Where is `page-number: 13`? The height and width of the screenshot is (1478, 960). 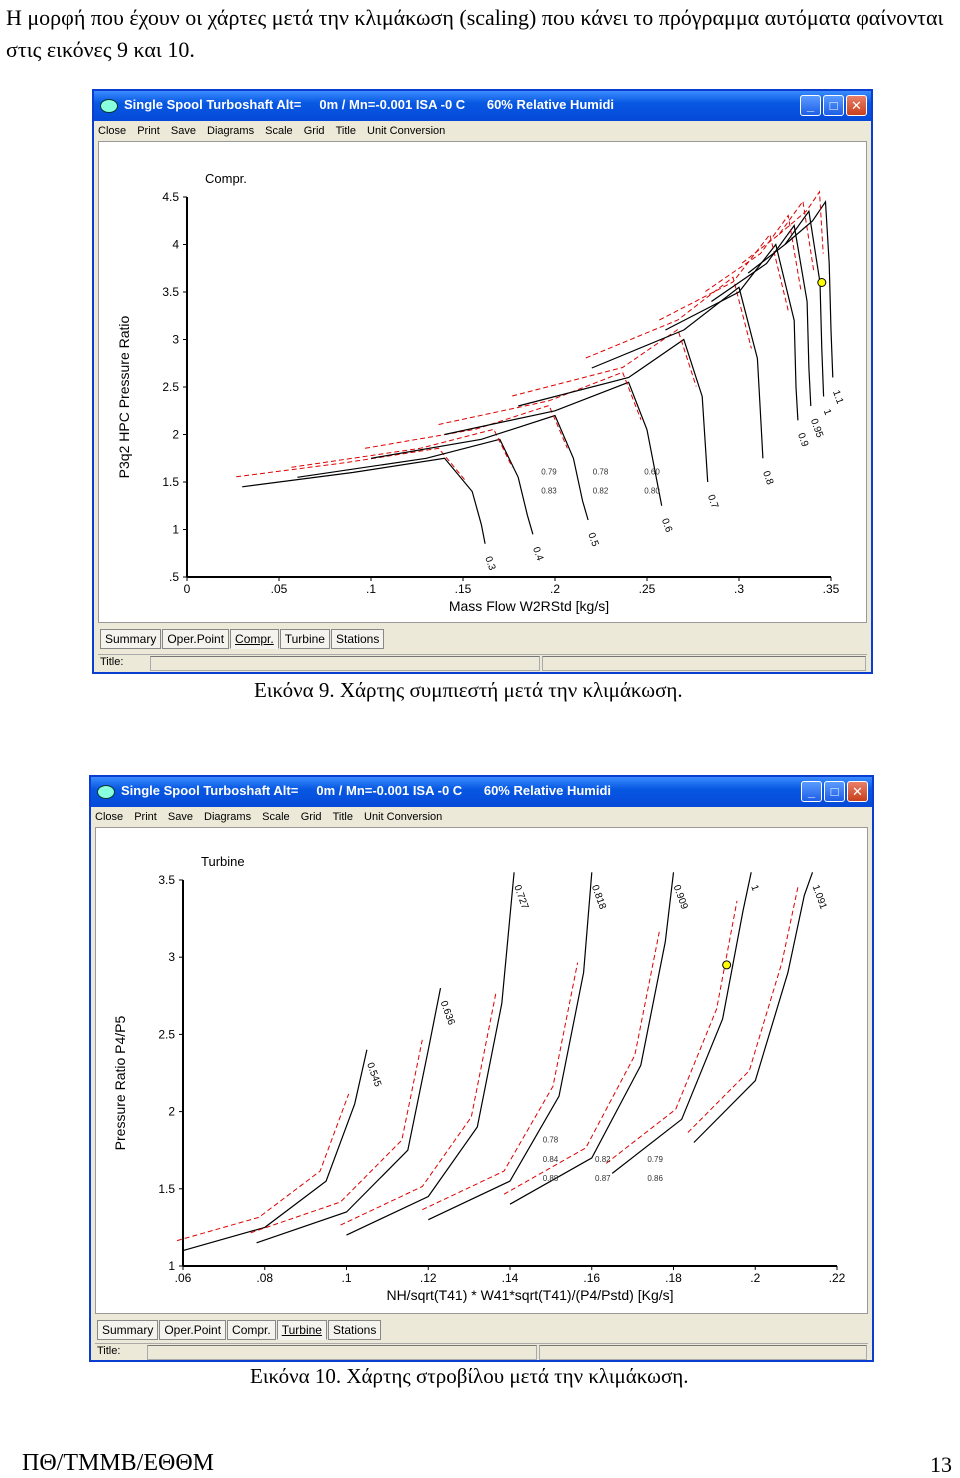
page-number: 13 is located at coordinates (941, 1464).